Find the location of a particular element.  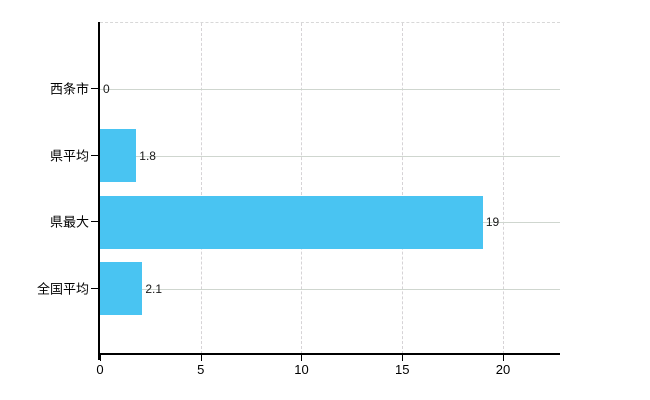

x-axis-tick-label: 5 is located at coordinates (201, 369).